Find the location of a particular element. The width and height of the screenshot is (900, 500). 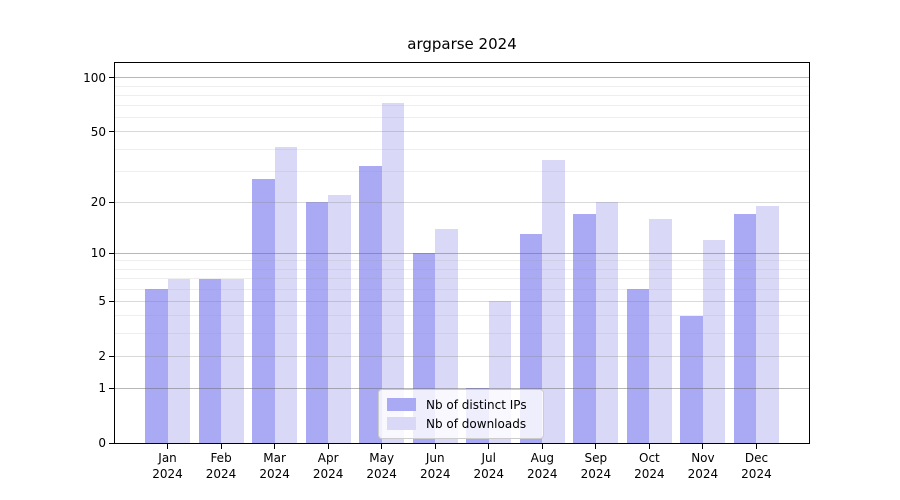

bar-downloads-may is located at coordinates (393, 272).